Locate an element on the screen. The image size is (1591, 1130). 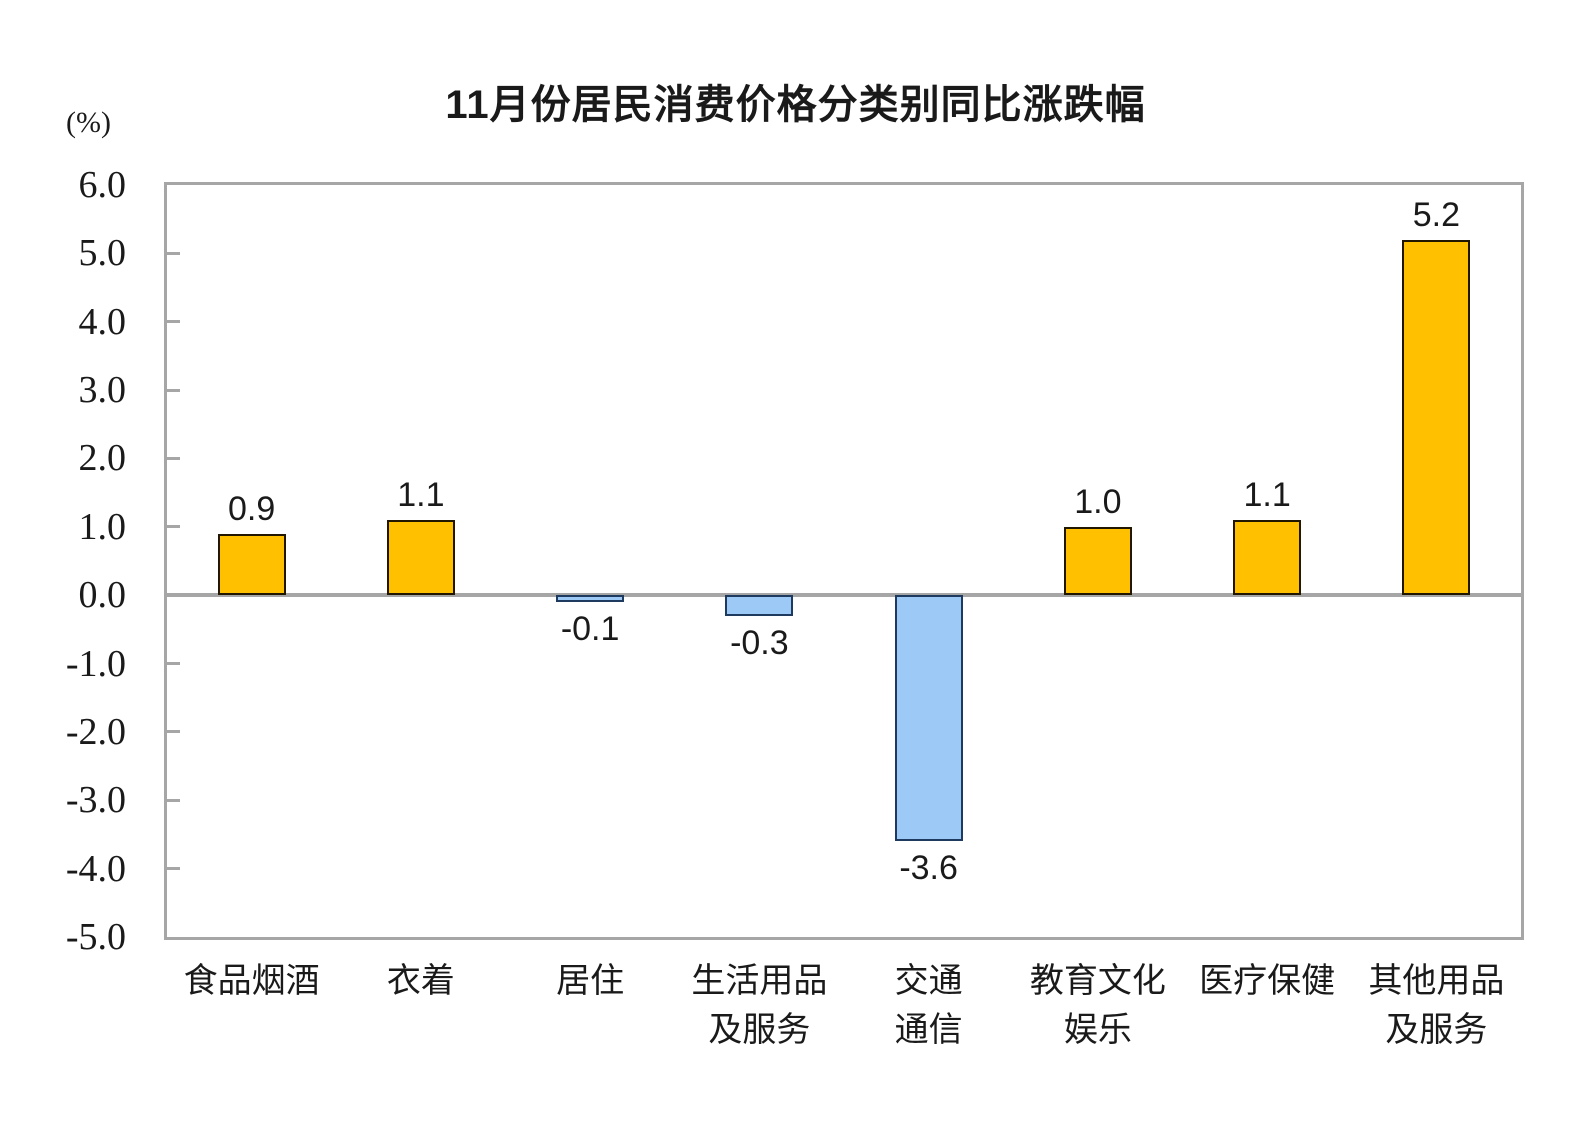
x-category-label-line: 生活用品 is located at coordinates (759, 981).